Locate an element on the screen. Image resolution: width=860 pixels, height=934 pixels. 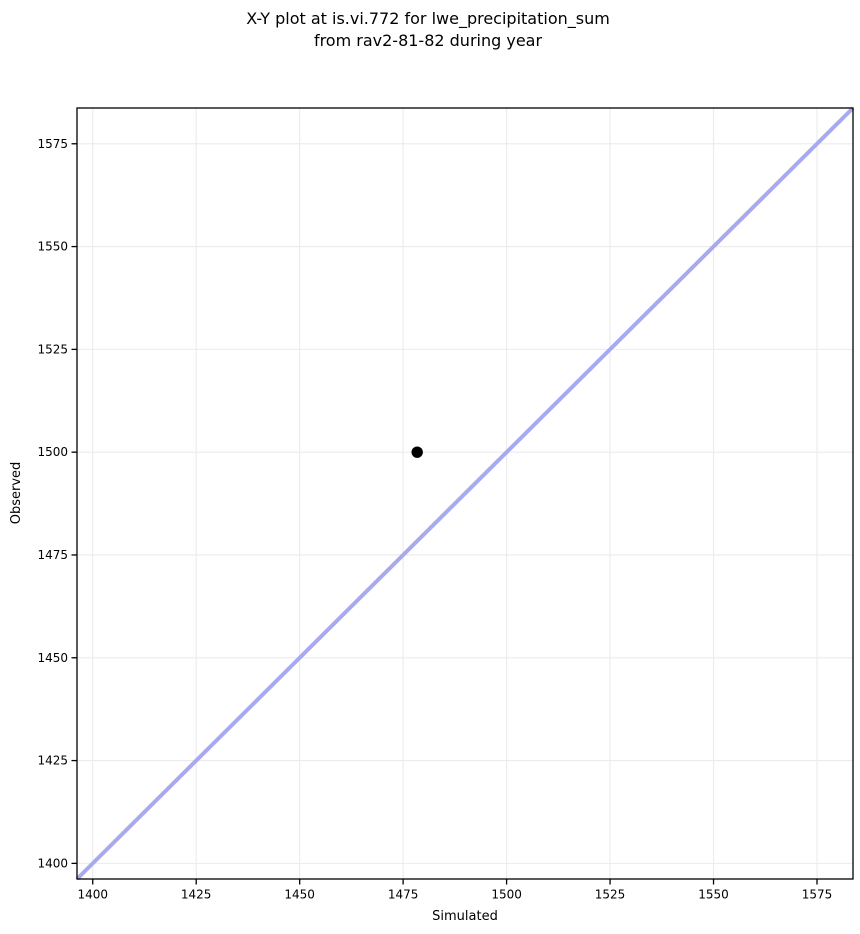
y-axis-label: Observed is located at coordinates (16, 493).